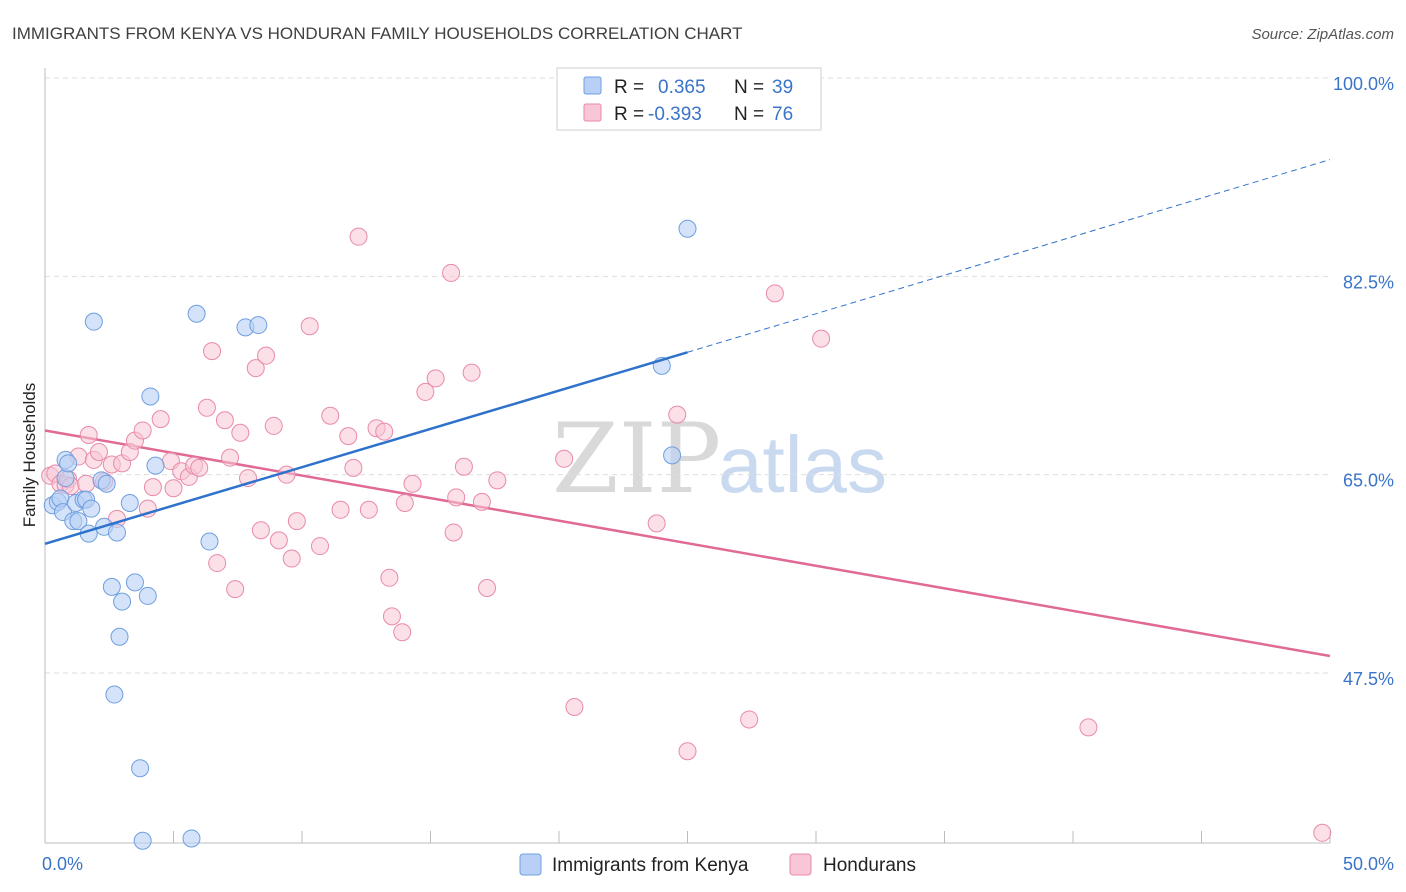  I want to click on watermark: ZIP atlas, so click(719, 459).